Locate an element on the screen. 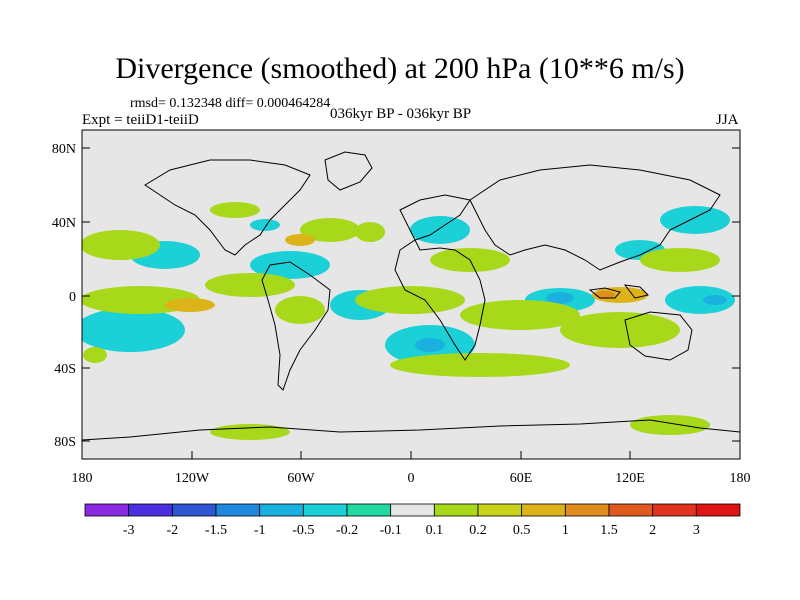  lon-label-180w: 180 is located at coordinates (82, 478).